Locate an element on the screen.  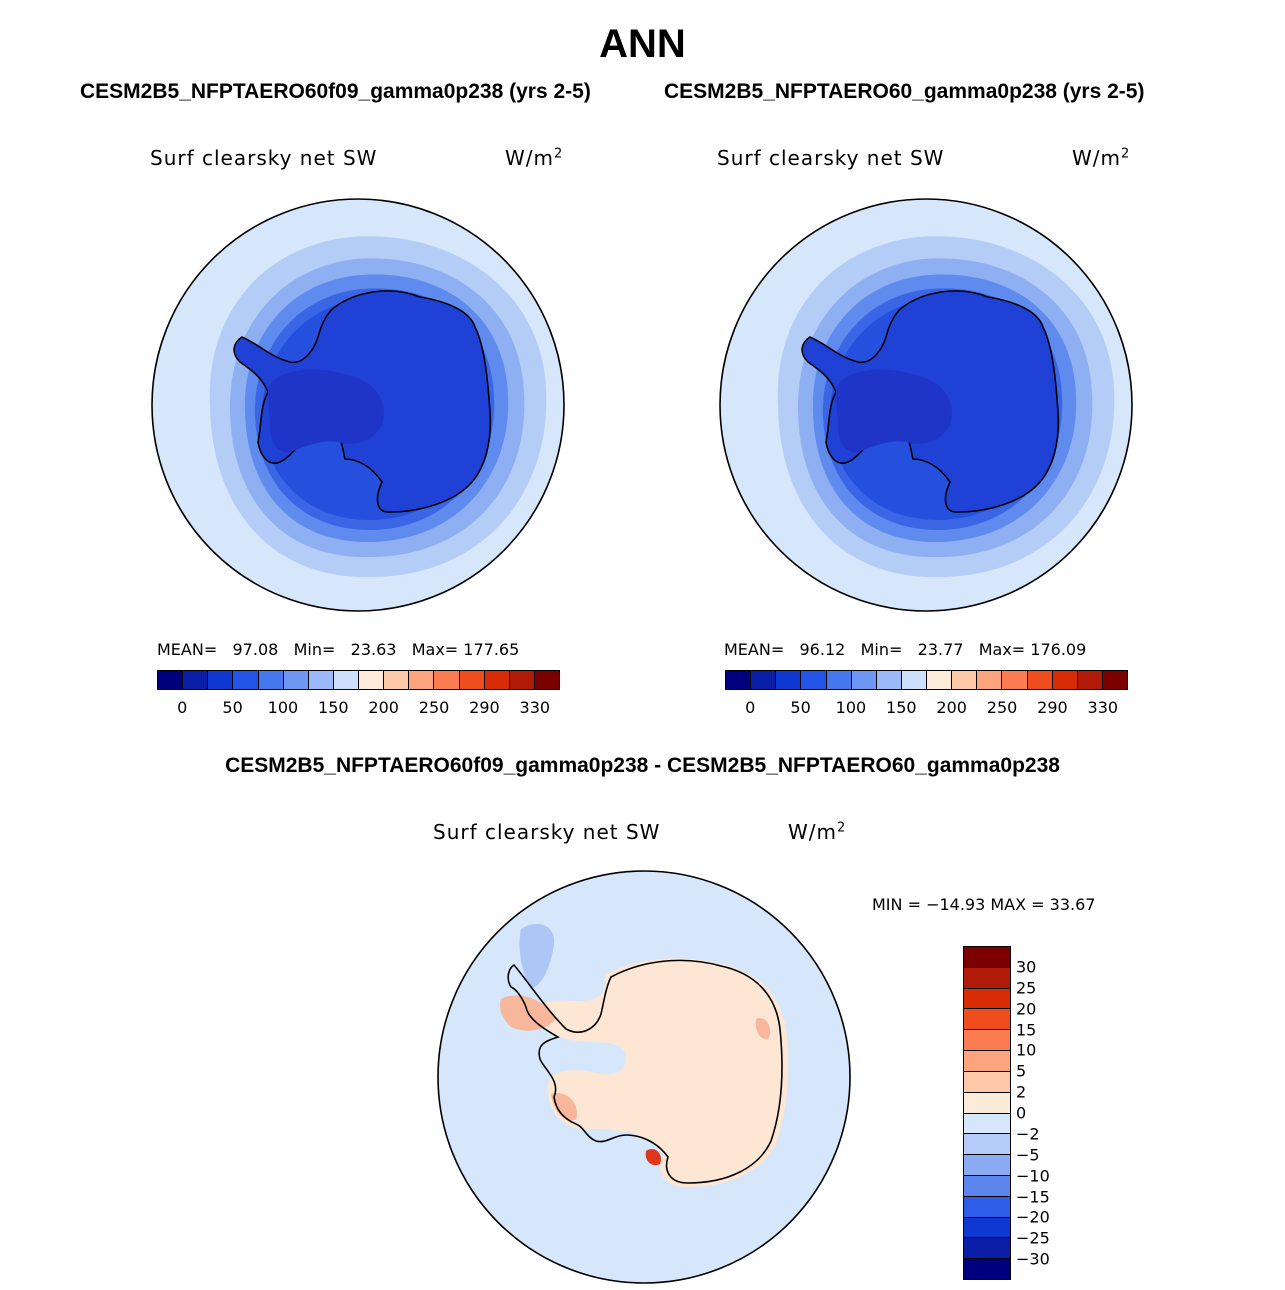
right-stats: MEAN= 96.12 Min= 23.77 Max= 176.09 is located at coordinates (905, 649).